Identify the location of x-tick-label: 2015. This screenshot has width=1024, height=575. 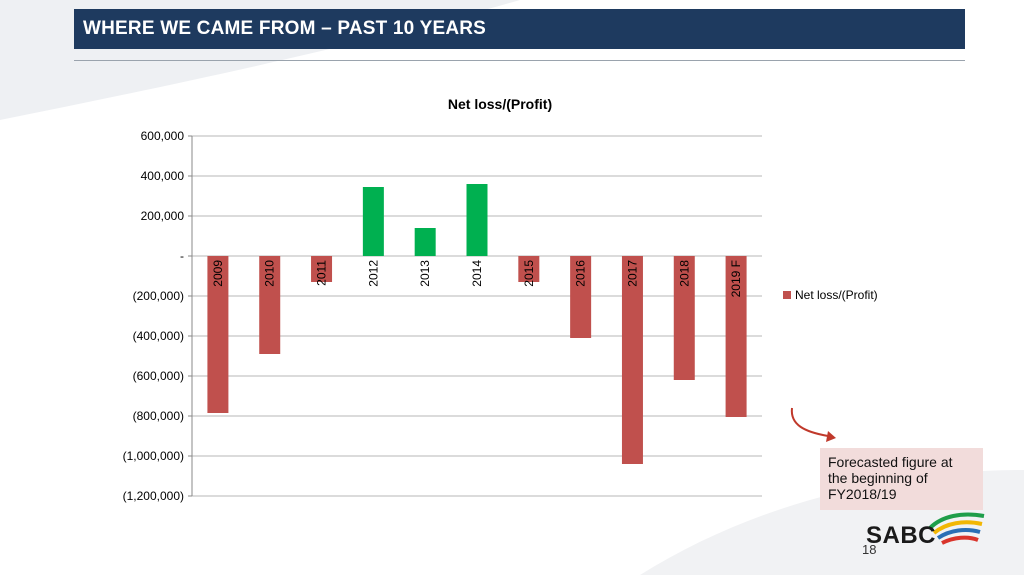
(529, 273).